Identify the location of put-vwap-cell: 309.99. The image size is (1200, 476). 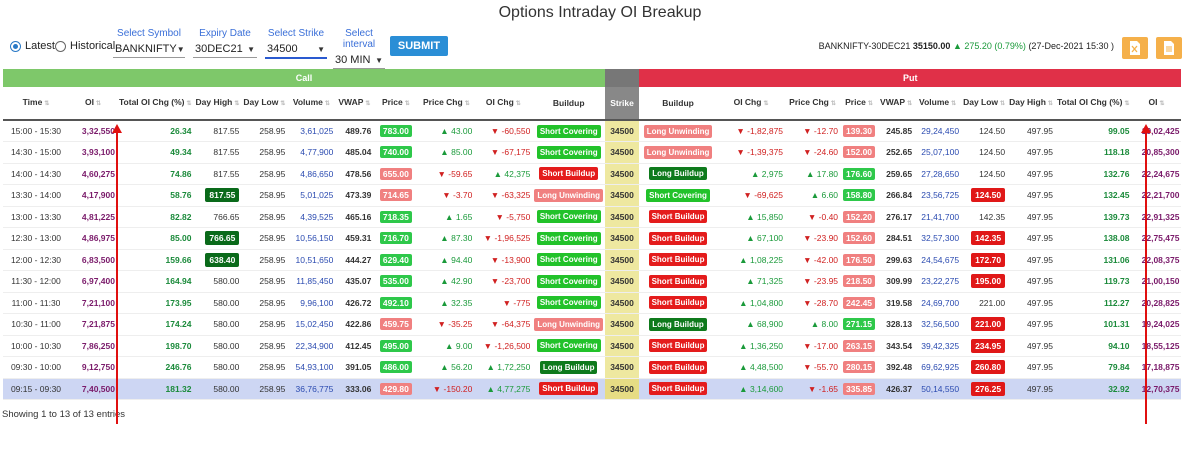
(896, 281).